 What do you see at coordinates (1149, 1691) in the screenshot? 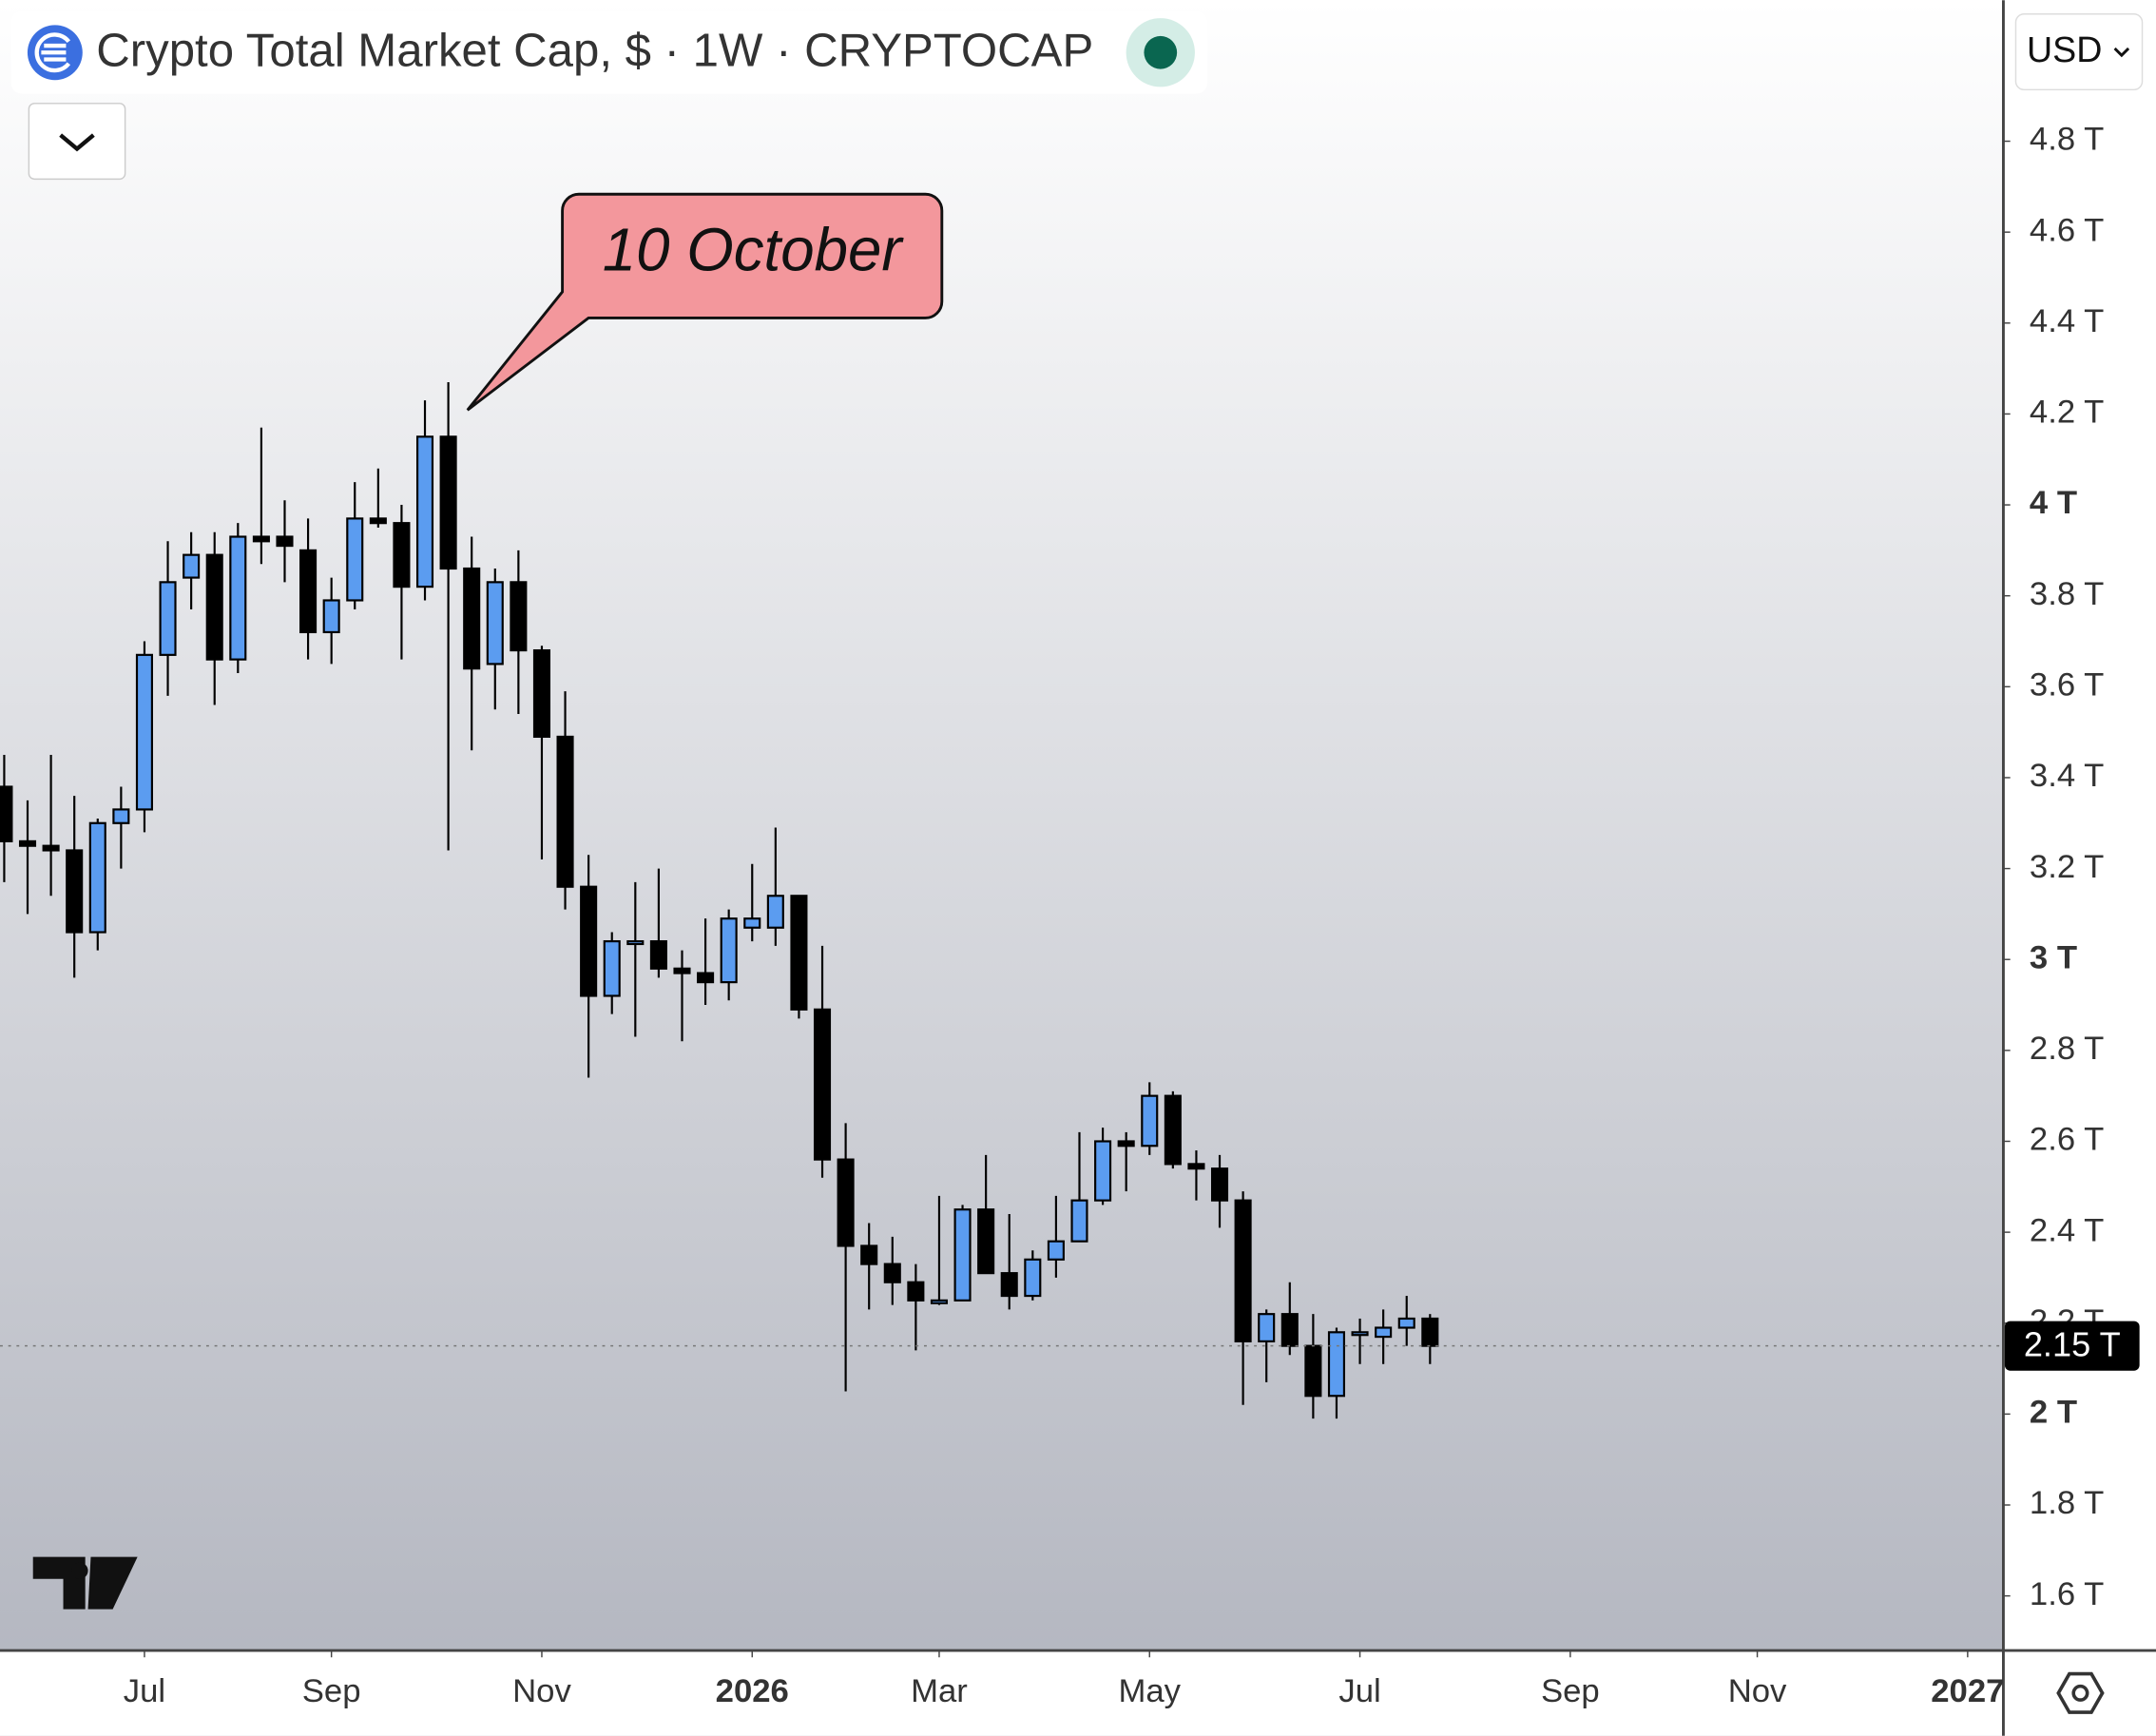
I see `x-tick-label: May` at bounding box center [1149, 1691].